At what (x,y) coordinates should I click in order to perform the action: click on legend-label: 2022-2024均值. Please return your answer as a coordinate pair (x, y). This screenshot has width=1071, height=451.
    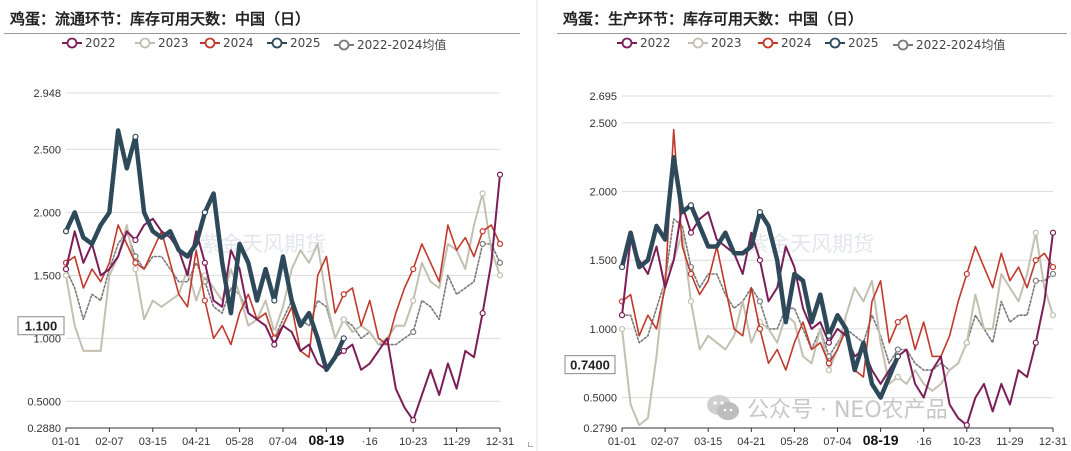
    Looking at the image, I should click on (402, 45).